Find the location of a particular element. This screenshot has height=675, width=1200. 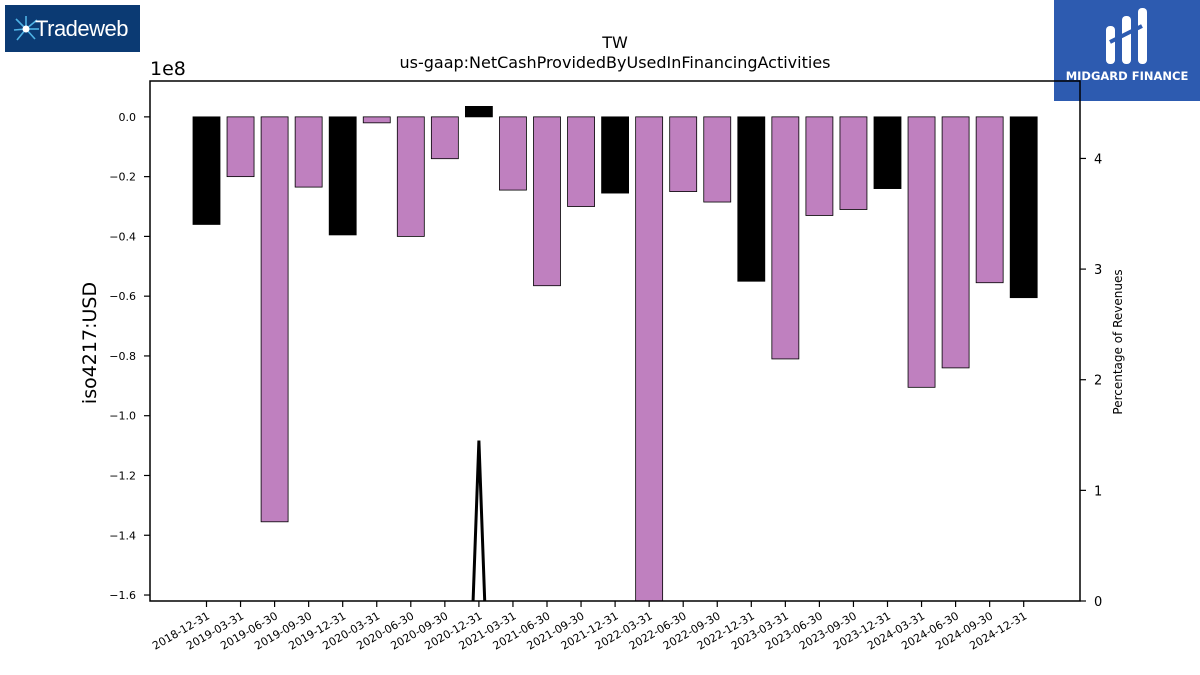

y-offset-label: 1e8 is located at coordinates (168, 69).